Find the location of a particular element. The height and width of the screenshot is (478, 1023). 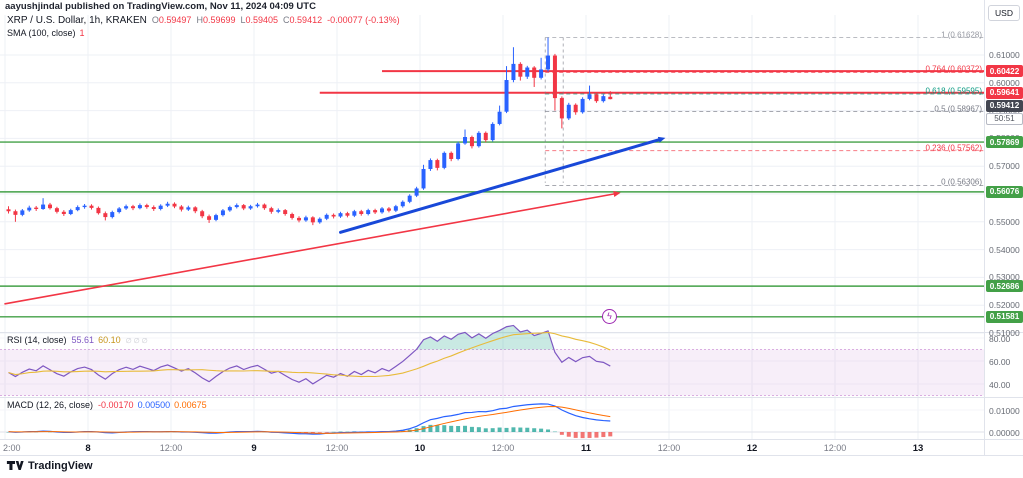

sma-legend-value: 1 is located at coordinates (82, 33).